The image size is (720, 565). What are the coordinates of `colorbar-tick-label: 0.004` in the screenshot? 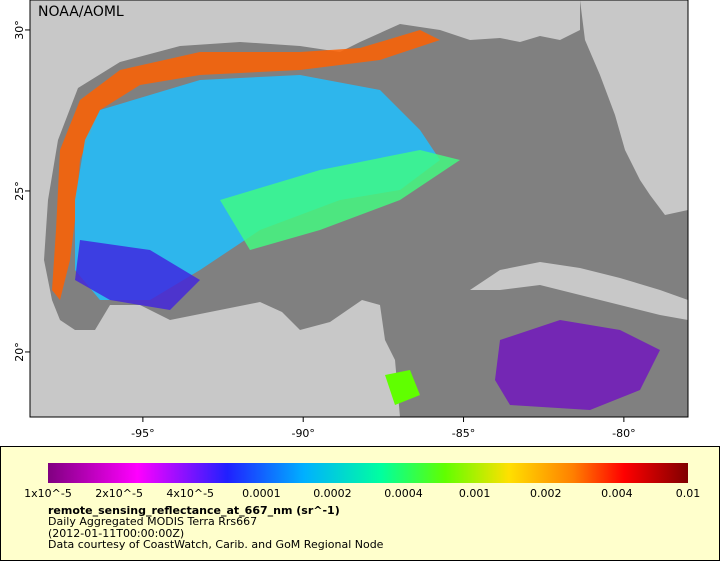 It's located at (617, 493).